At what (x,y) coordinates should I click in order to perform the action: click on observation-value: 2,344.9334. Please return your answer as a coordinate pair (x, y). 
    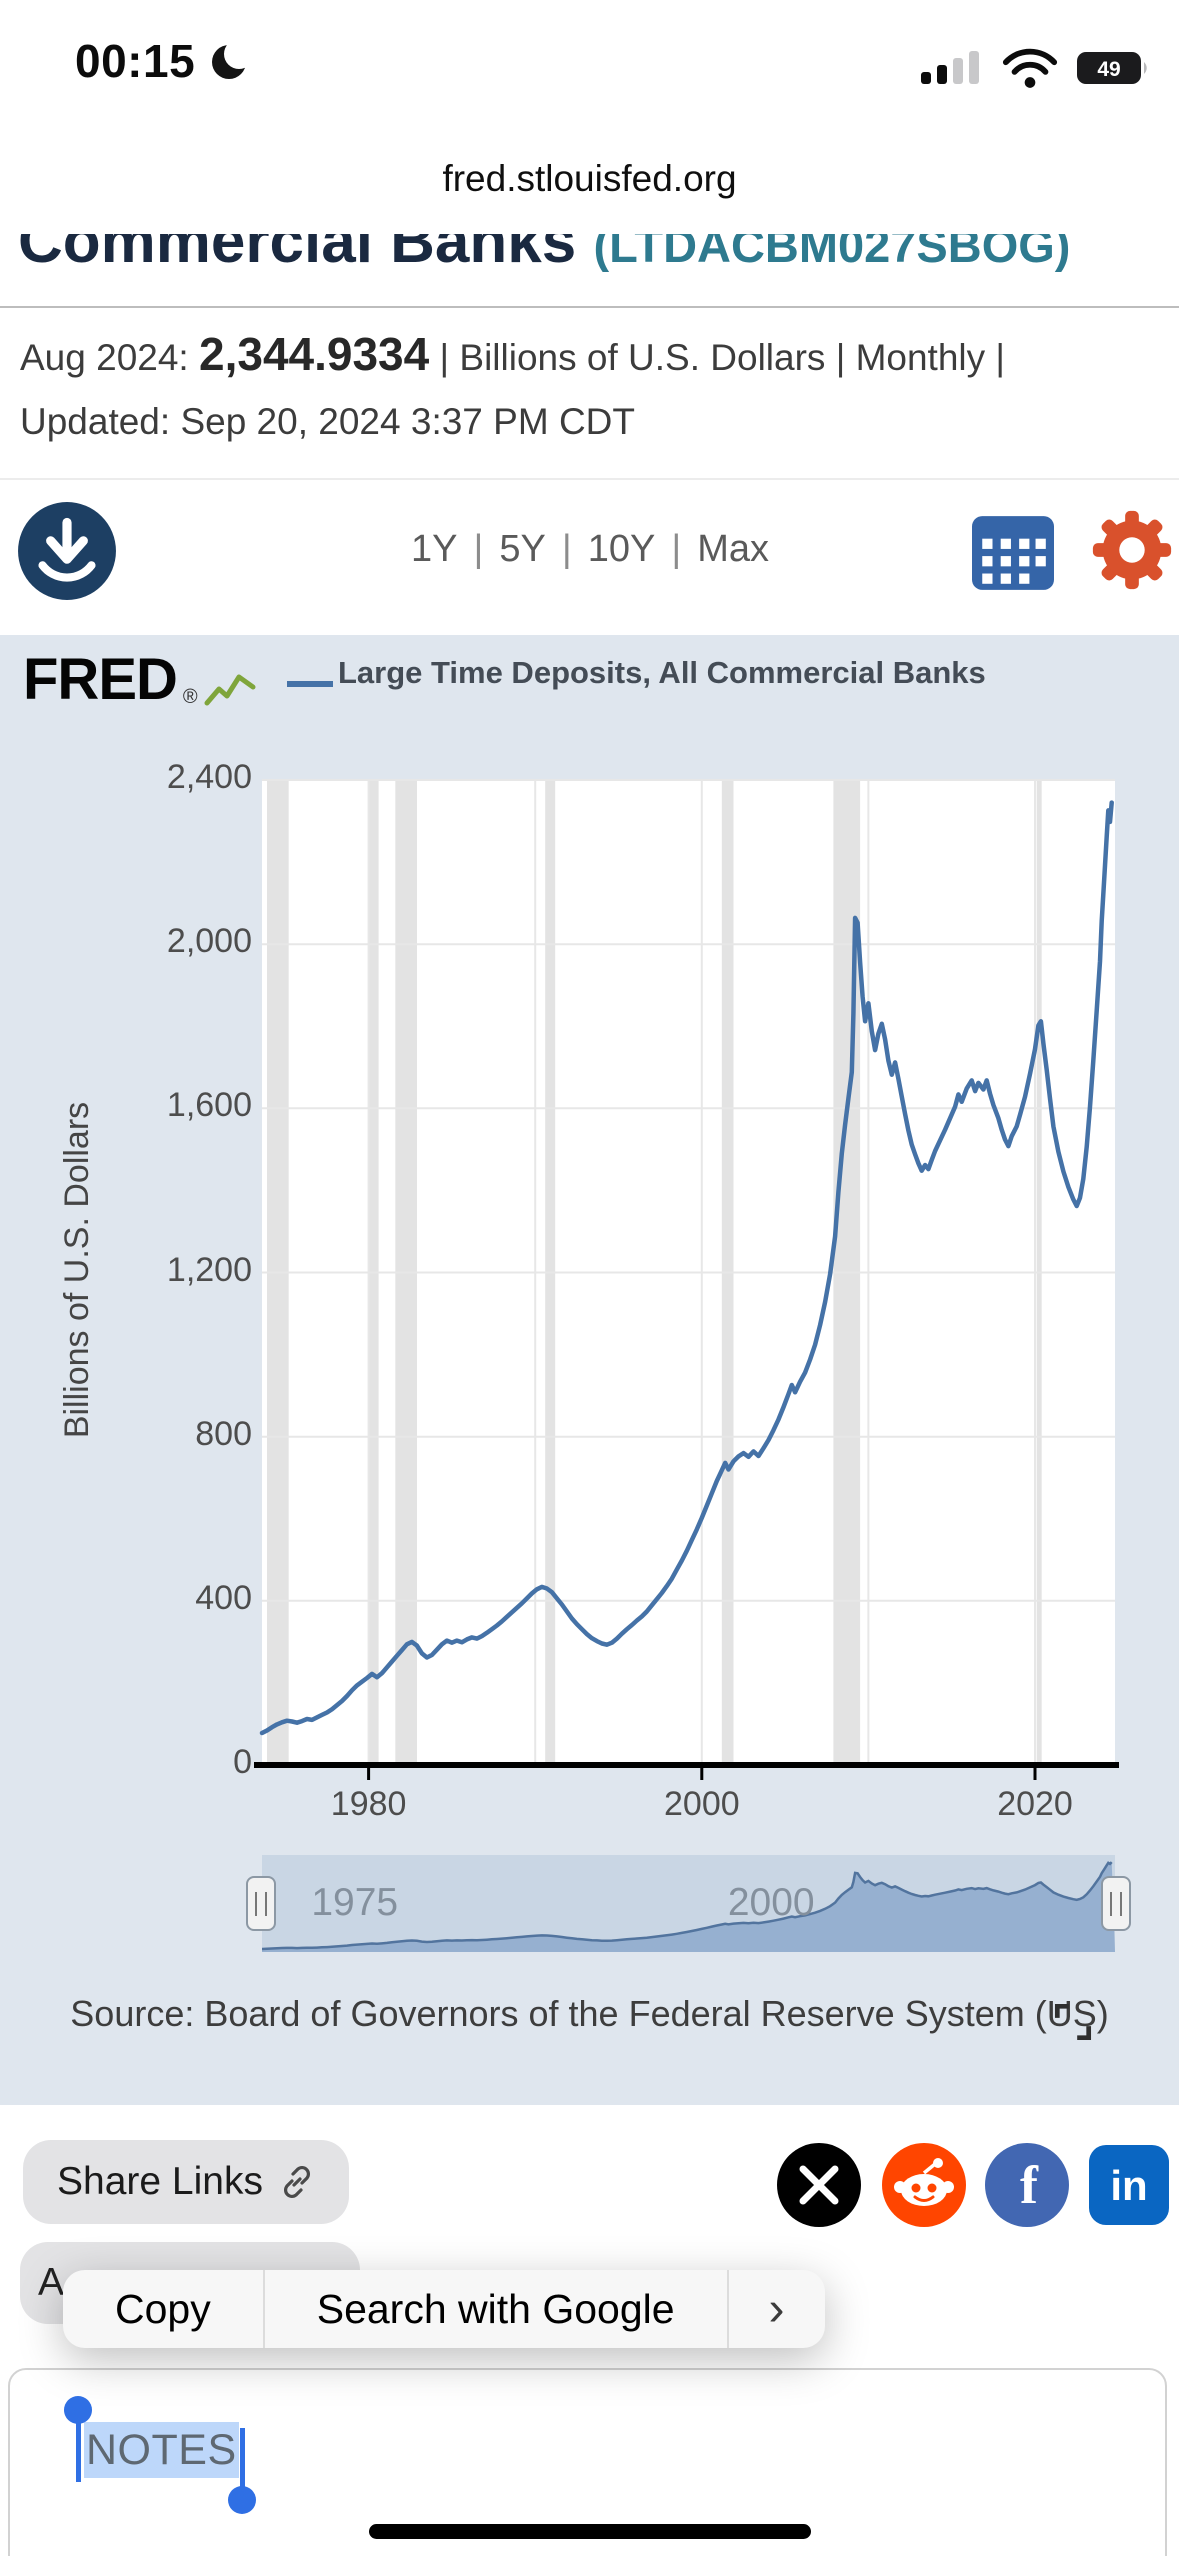
    Looking at the image, I should click on (314, 354).